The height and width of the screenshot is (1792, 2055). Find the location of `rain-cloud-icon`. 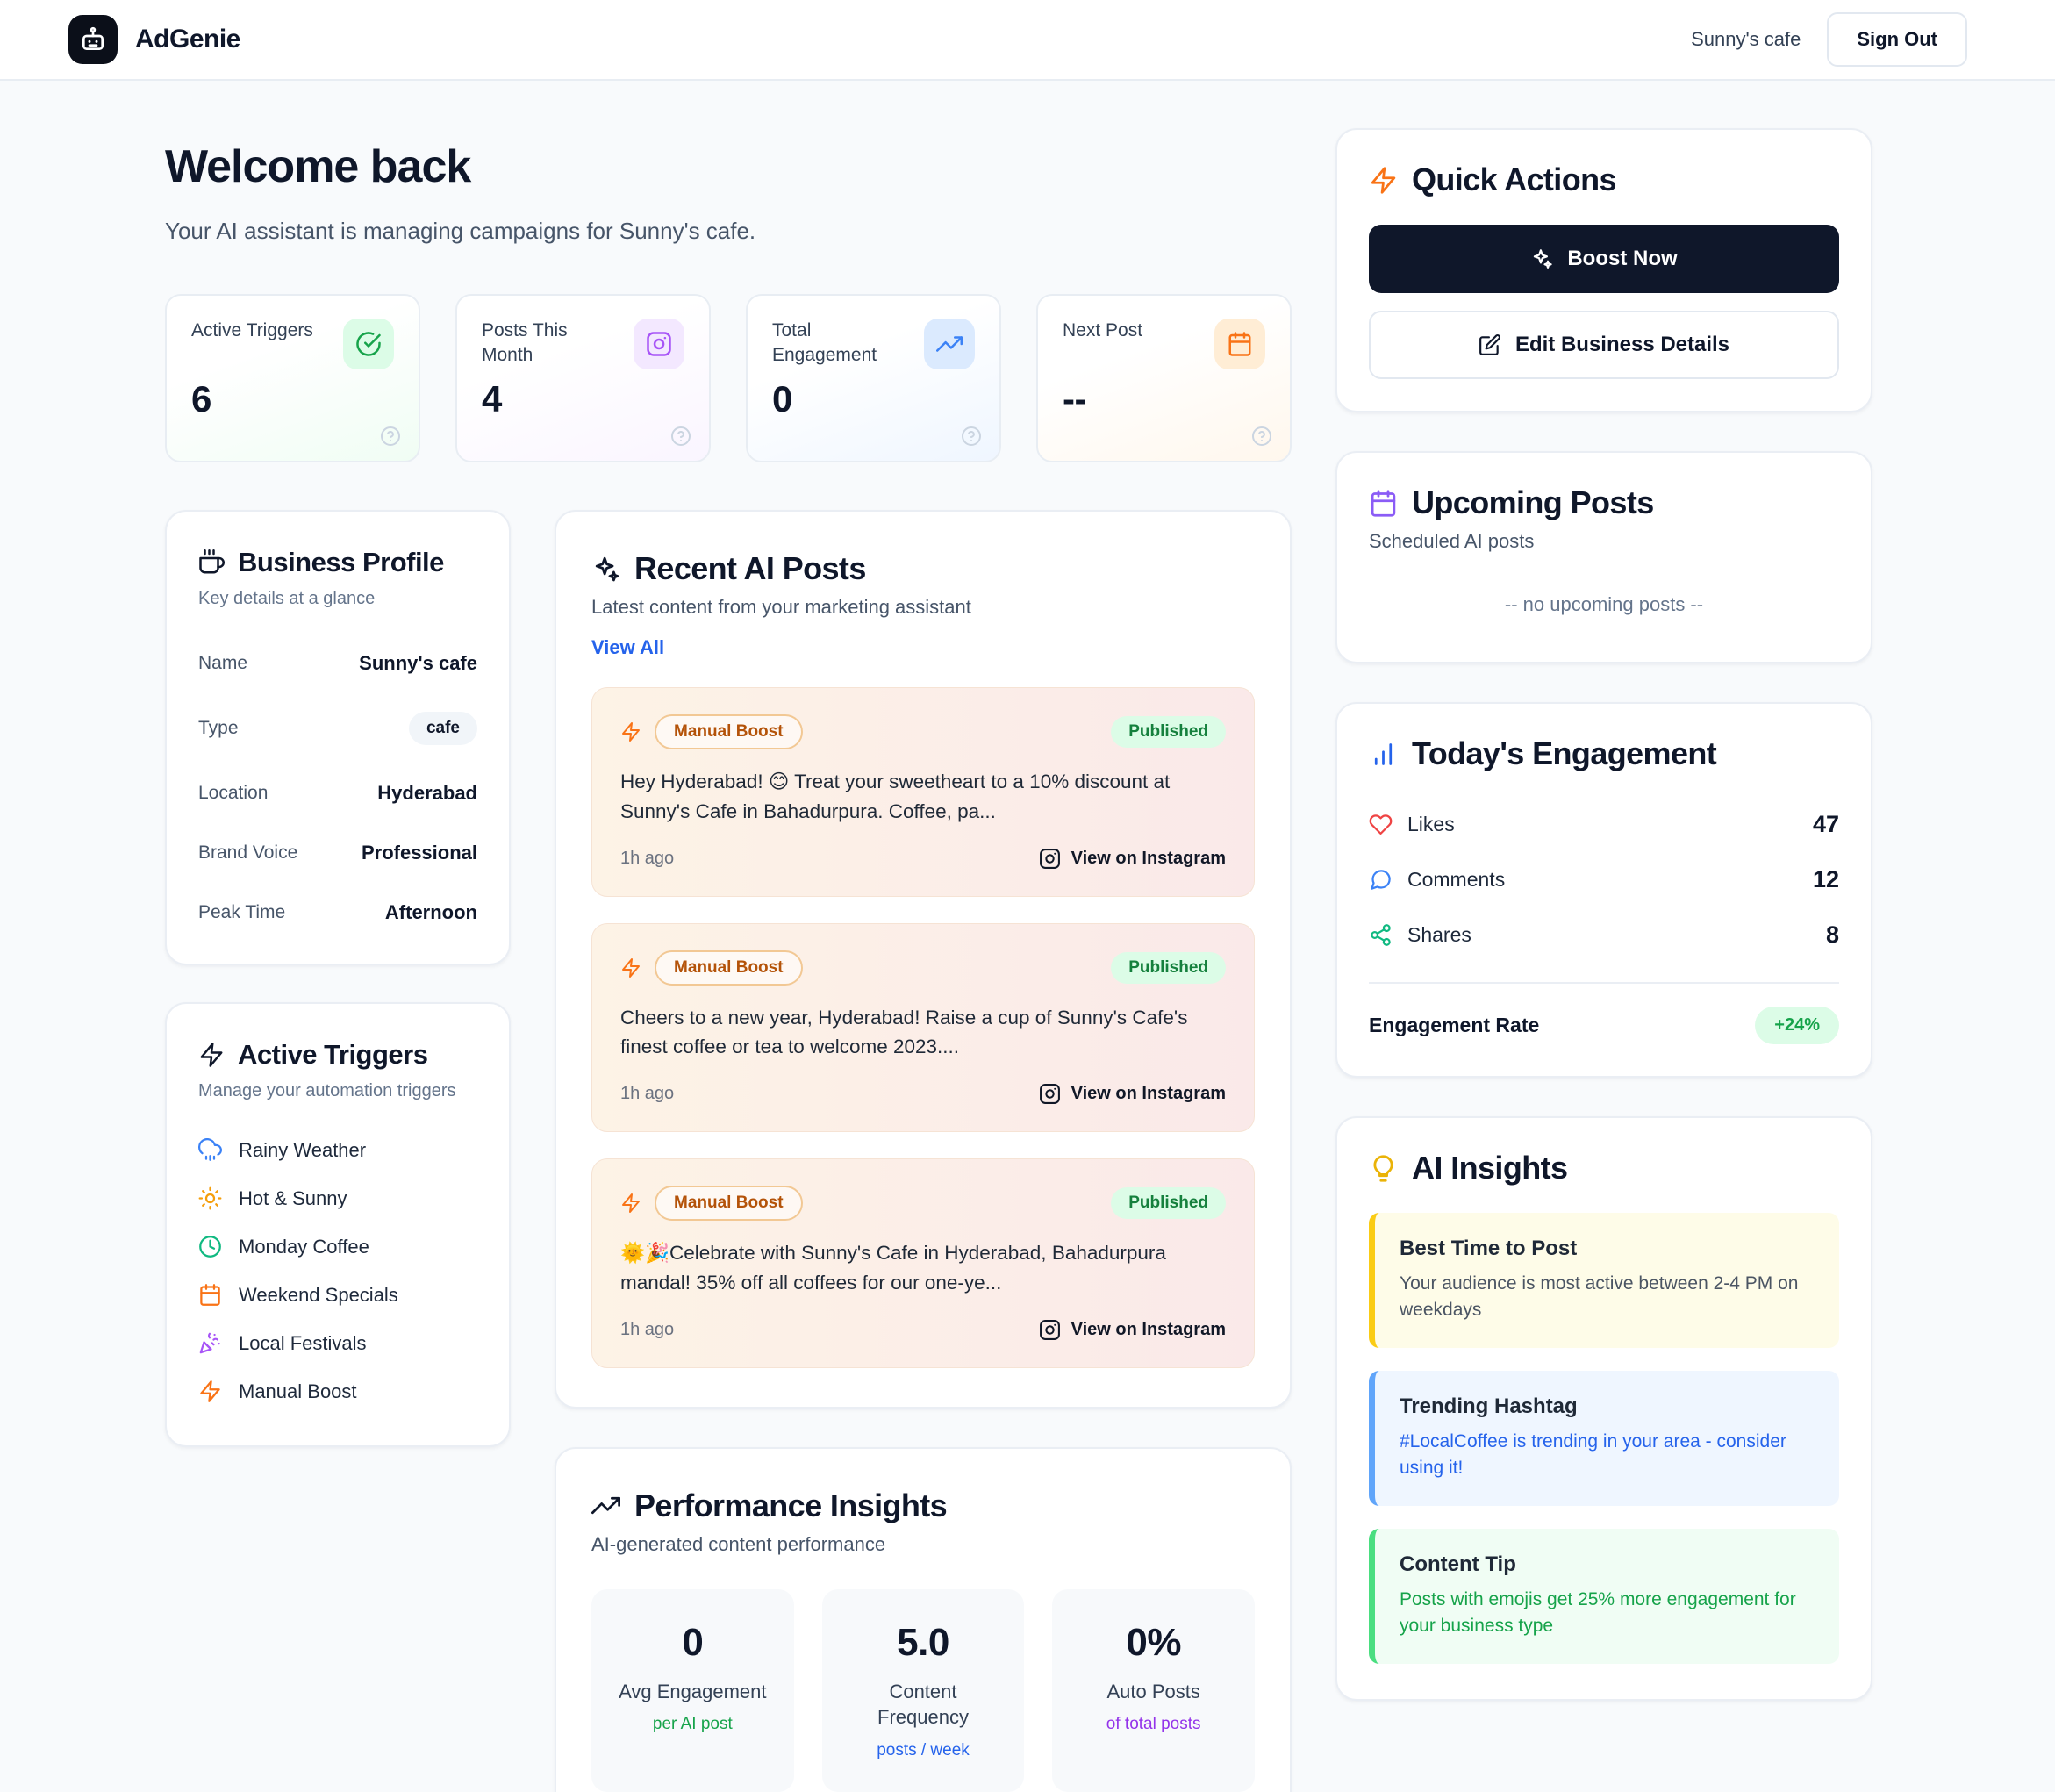

rain-cloud-icon is located at coordinates (210, 1150).